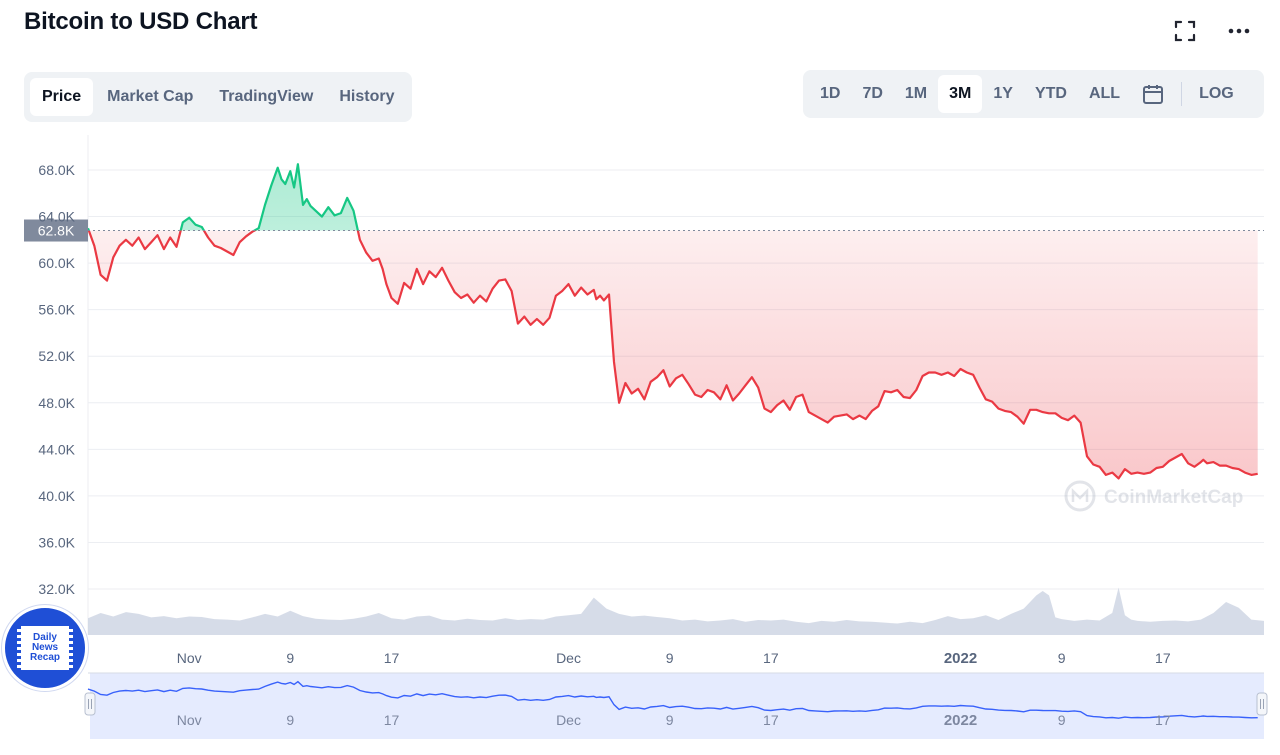 The image size is (1280, 755). I want to click on daily-news-recap-logo: Daily News Recap, so click(45, 648).